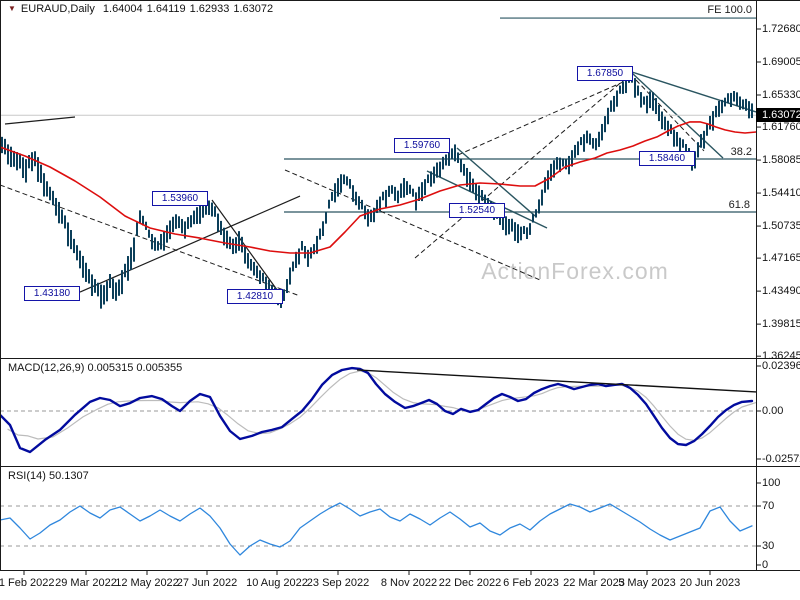 The height and width of the screenshot is (600, 800). Describe the element at coordinates (470, 583) in the screenshot. I see `date-label: 22 Dec 2022` at that location.